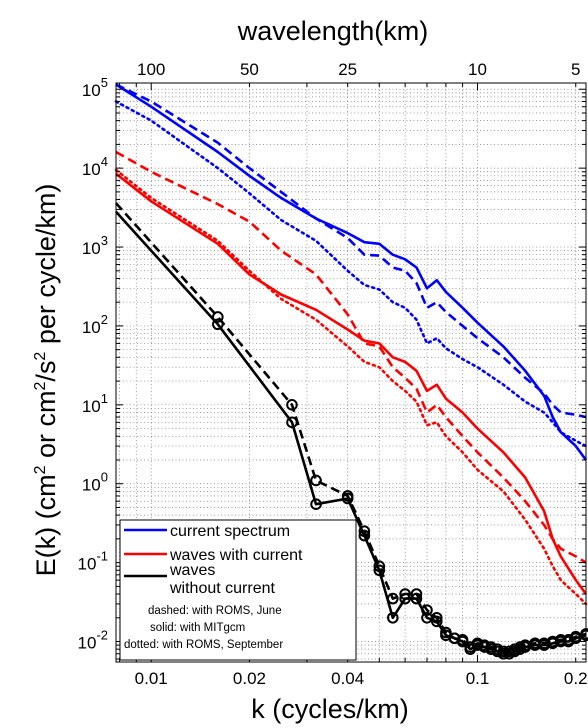 The width and height of the screenshot is (588, 728). What do you see at coordinates (192, 570) in the screenshot?
I see `legend-label: waves` at bounding box center [192, 570].